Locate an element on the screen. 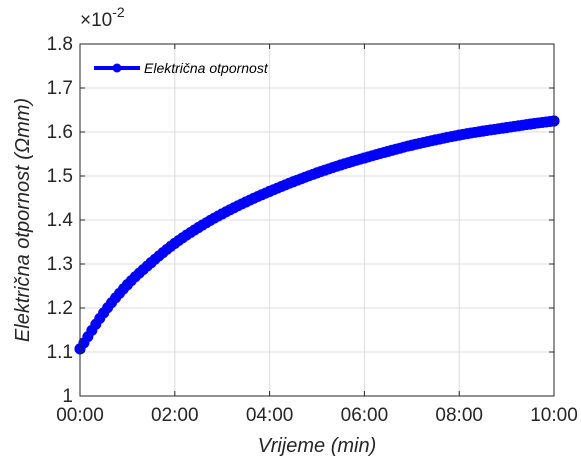  y-tick-label: 1.7 is located at coordinates (60, 88).